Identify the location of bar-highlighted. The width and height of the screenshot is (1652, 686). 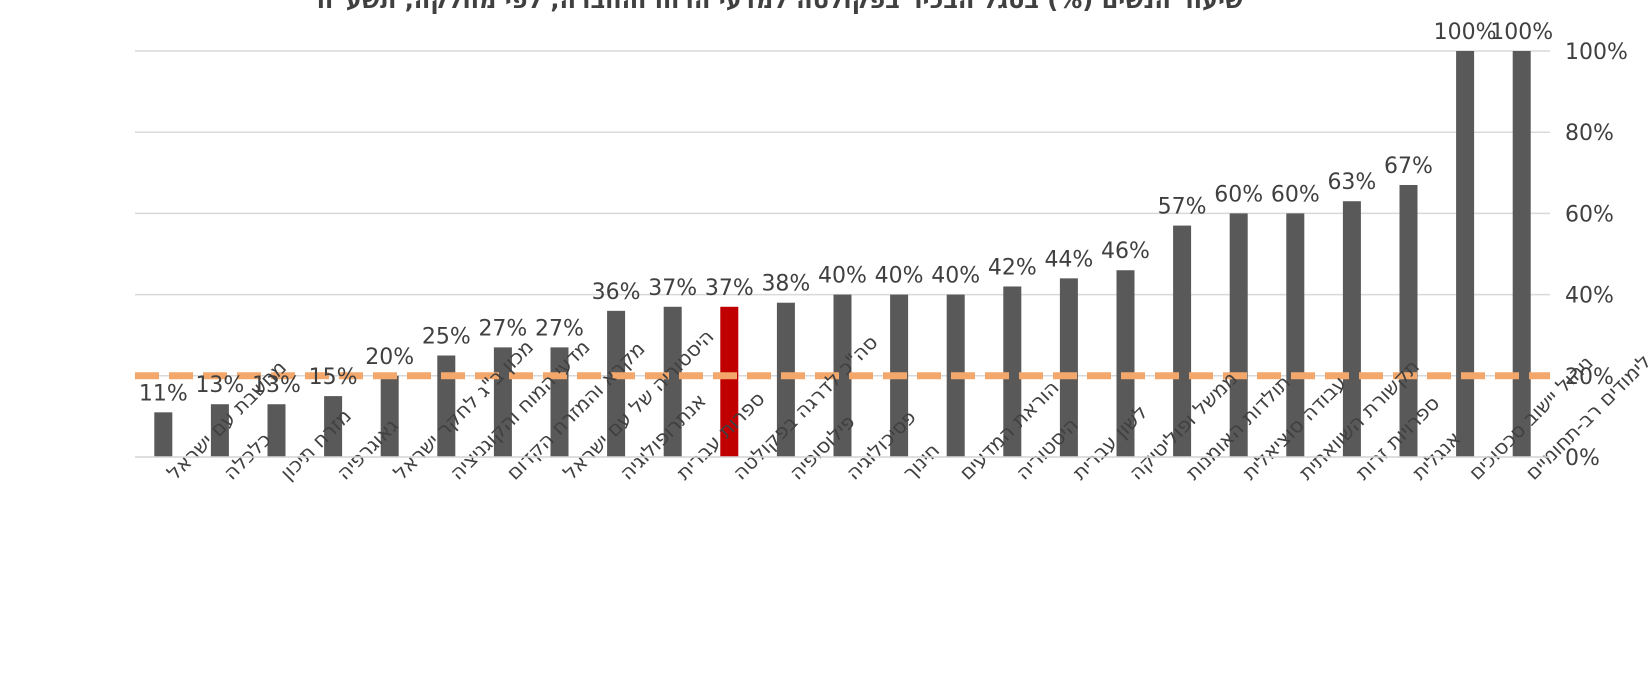
(729, 381).